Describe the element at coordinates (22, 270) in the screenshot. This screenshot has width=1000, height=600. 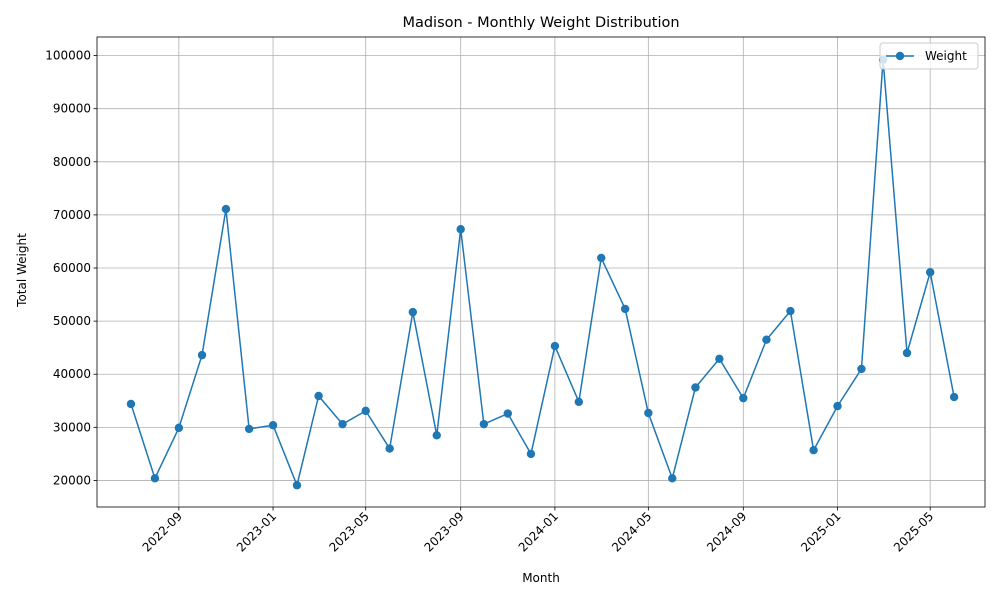
I see `y-axis-title: Total Weight` at that location.